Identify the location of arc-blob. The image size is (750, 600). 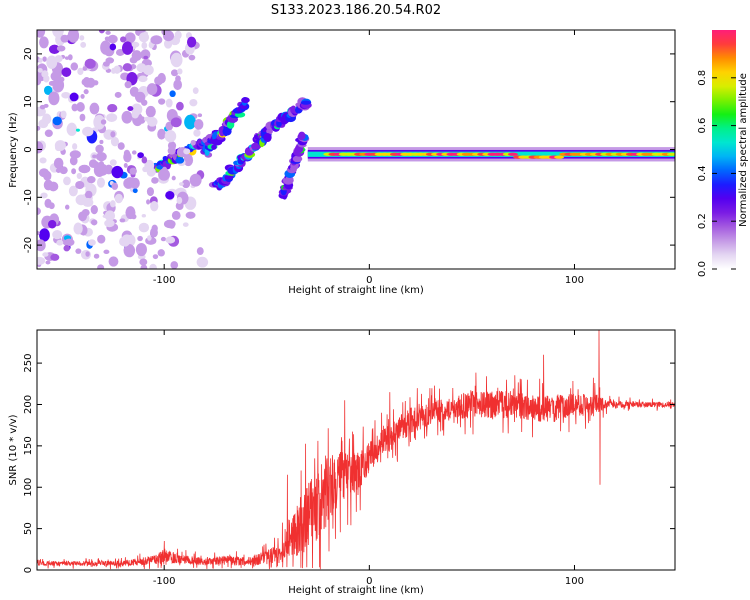
(214, 147).